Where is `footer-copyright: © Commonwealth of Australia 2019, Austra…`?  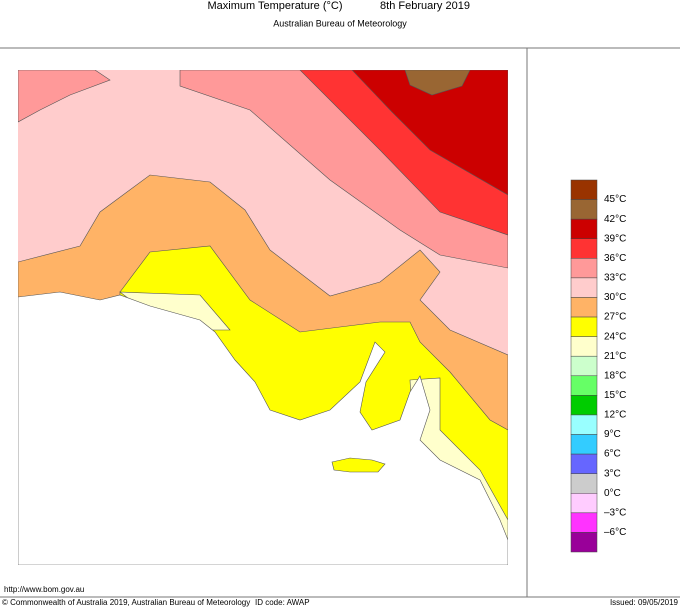 footer-copyright: © Commonwealth of Australia 2019, Austra… is located at coordinates (126, 602).